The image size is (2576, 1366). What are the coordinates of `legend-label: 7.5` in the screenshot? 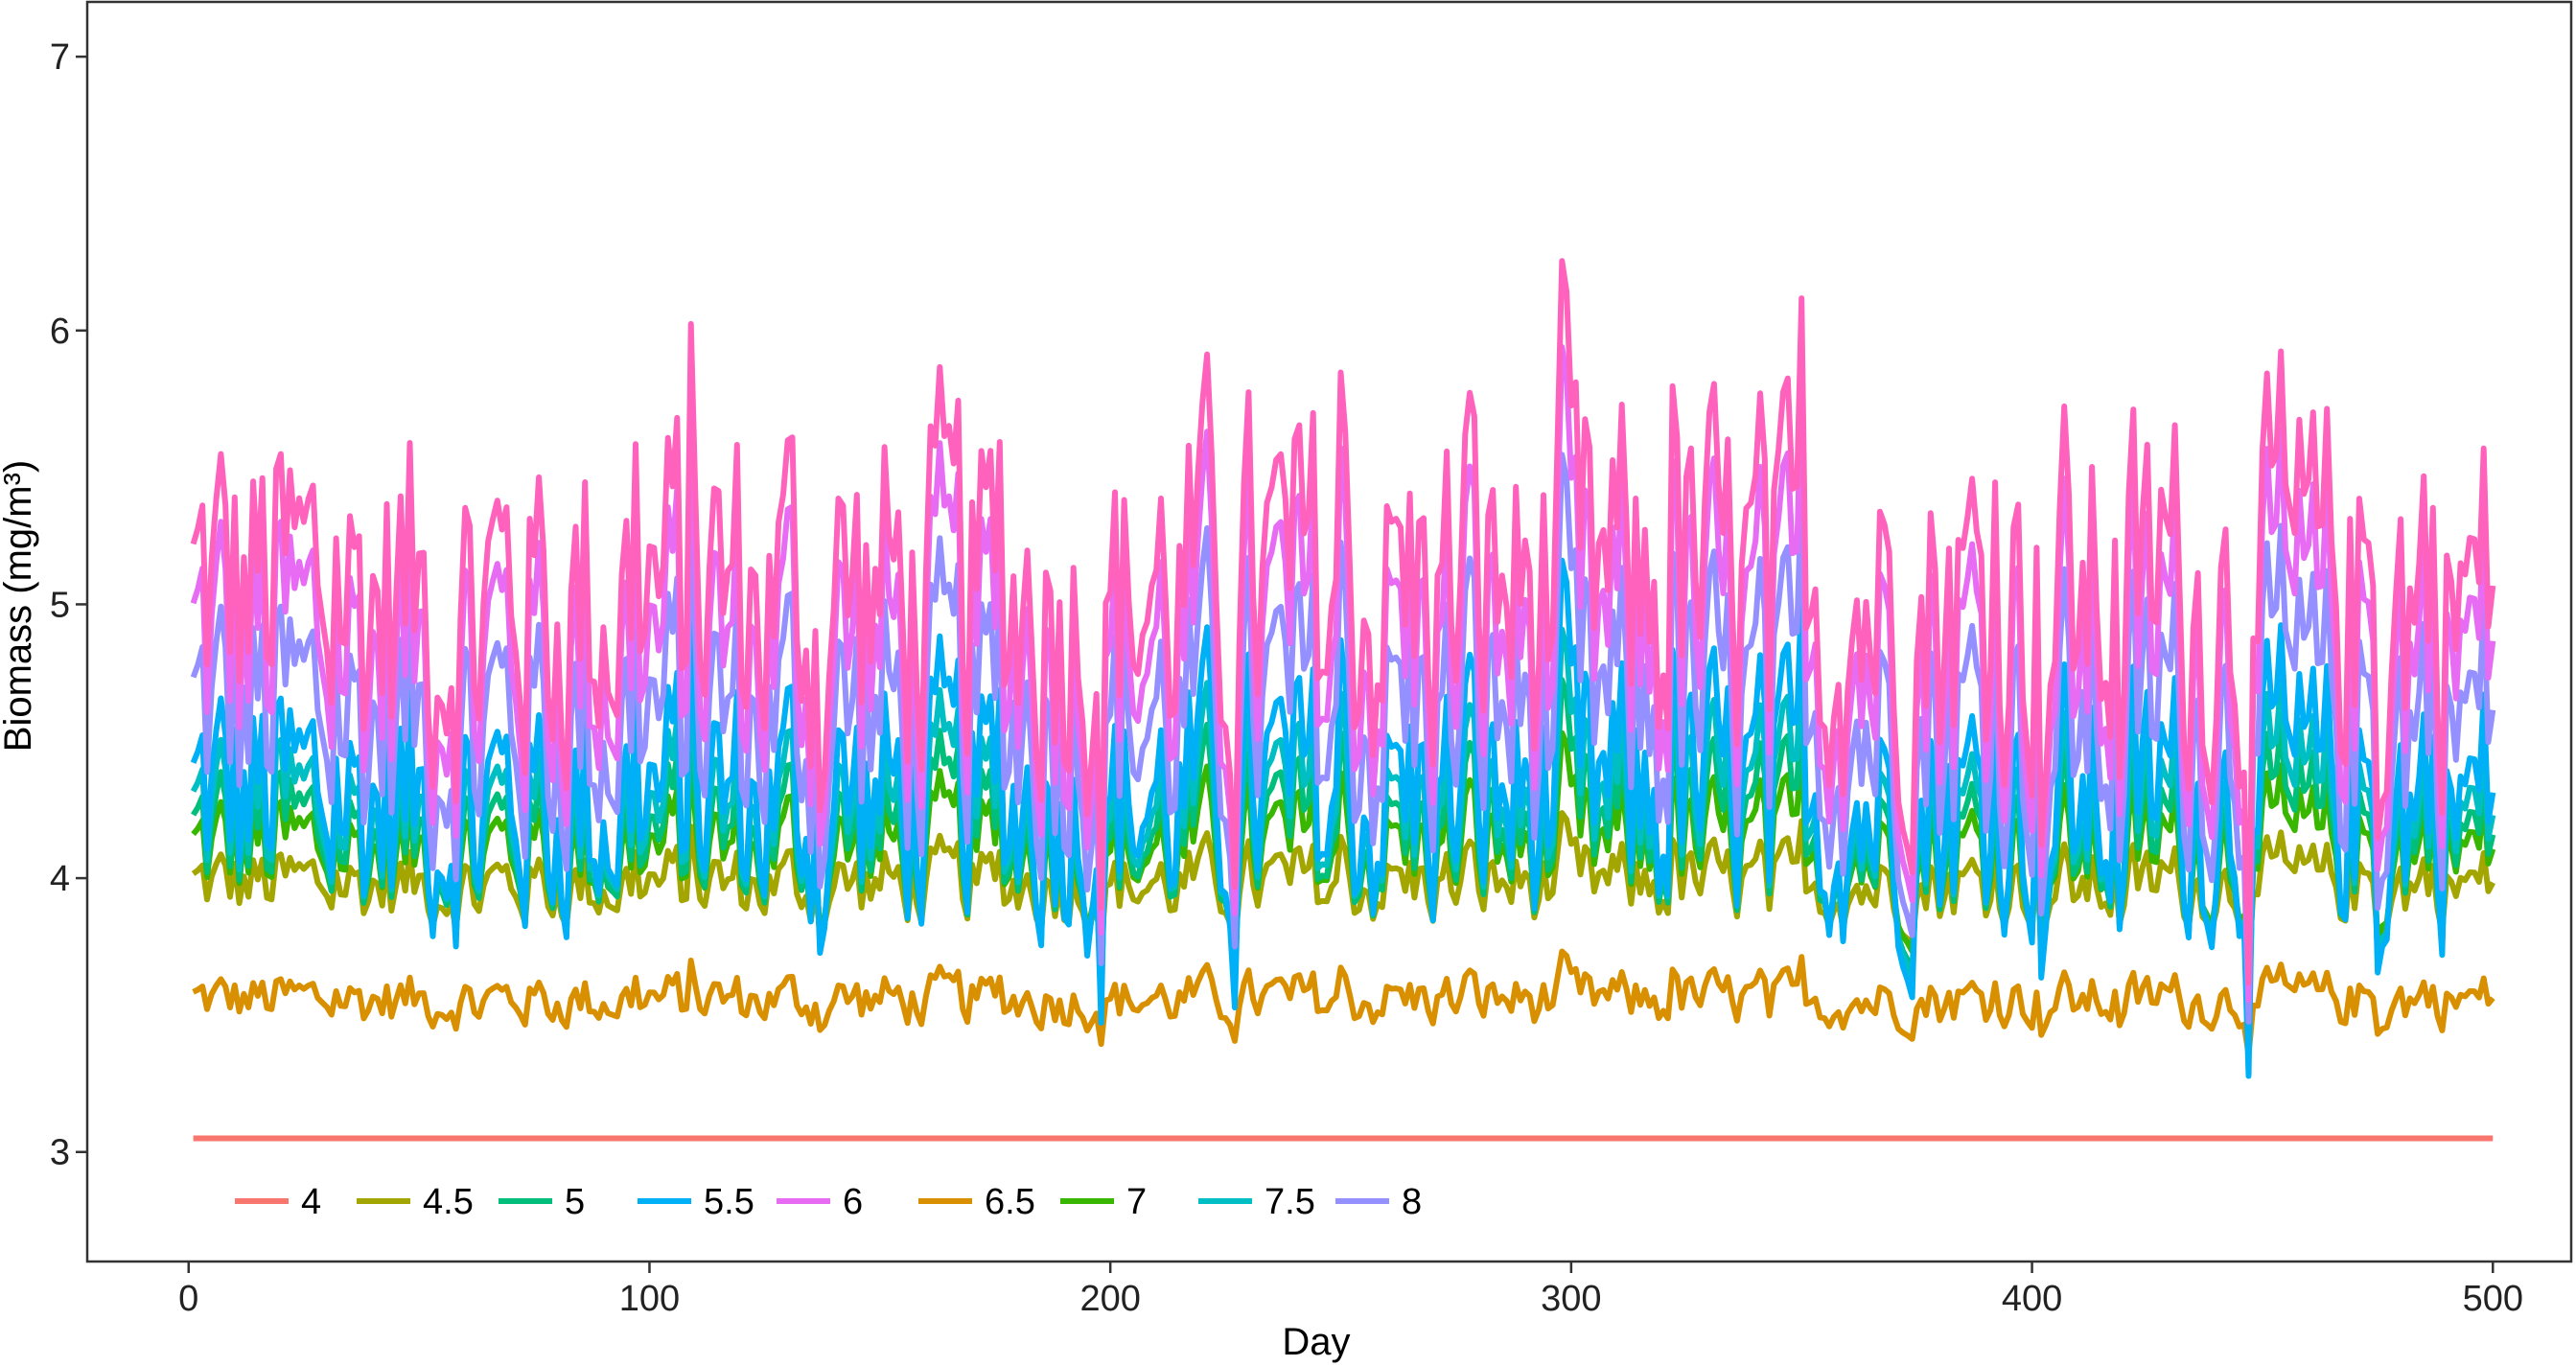 It's located at (1290, 1202).